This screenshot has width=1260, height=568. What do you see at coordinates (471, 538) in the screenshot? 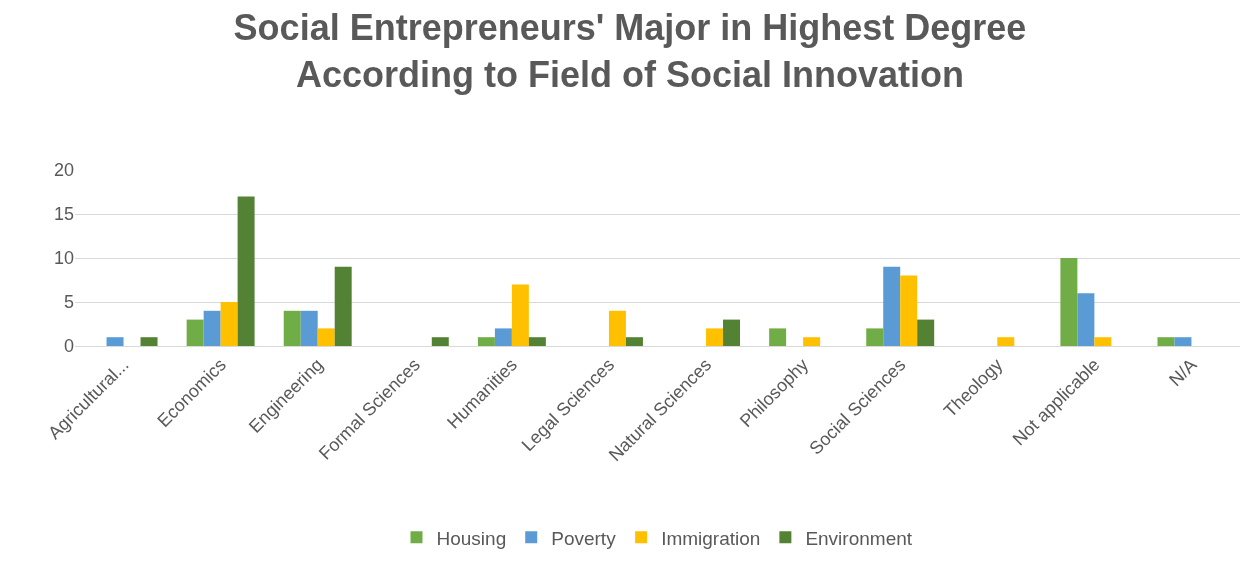
I see `legend-label: Housing` at bounding box center [471, 538].